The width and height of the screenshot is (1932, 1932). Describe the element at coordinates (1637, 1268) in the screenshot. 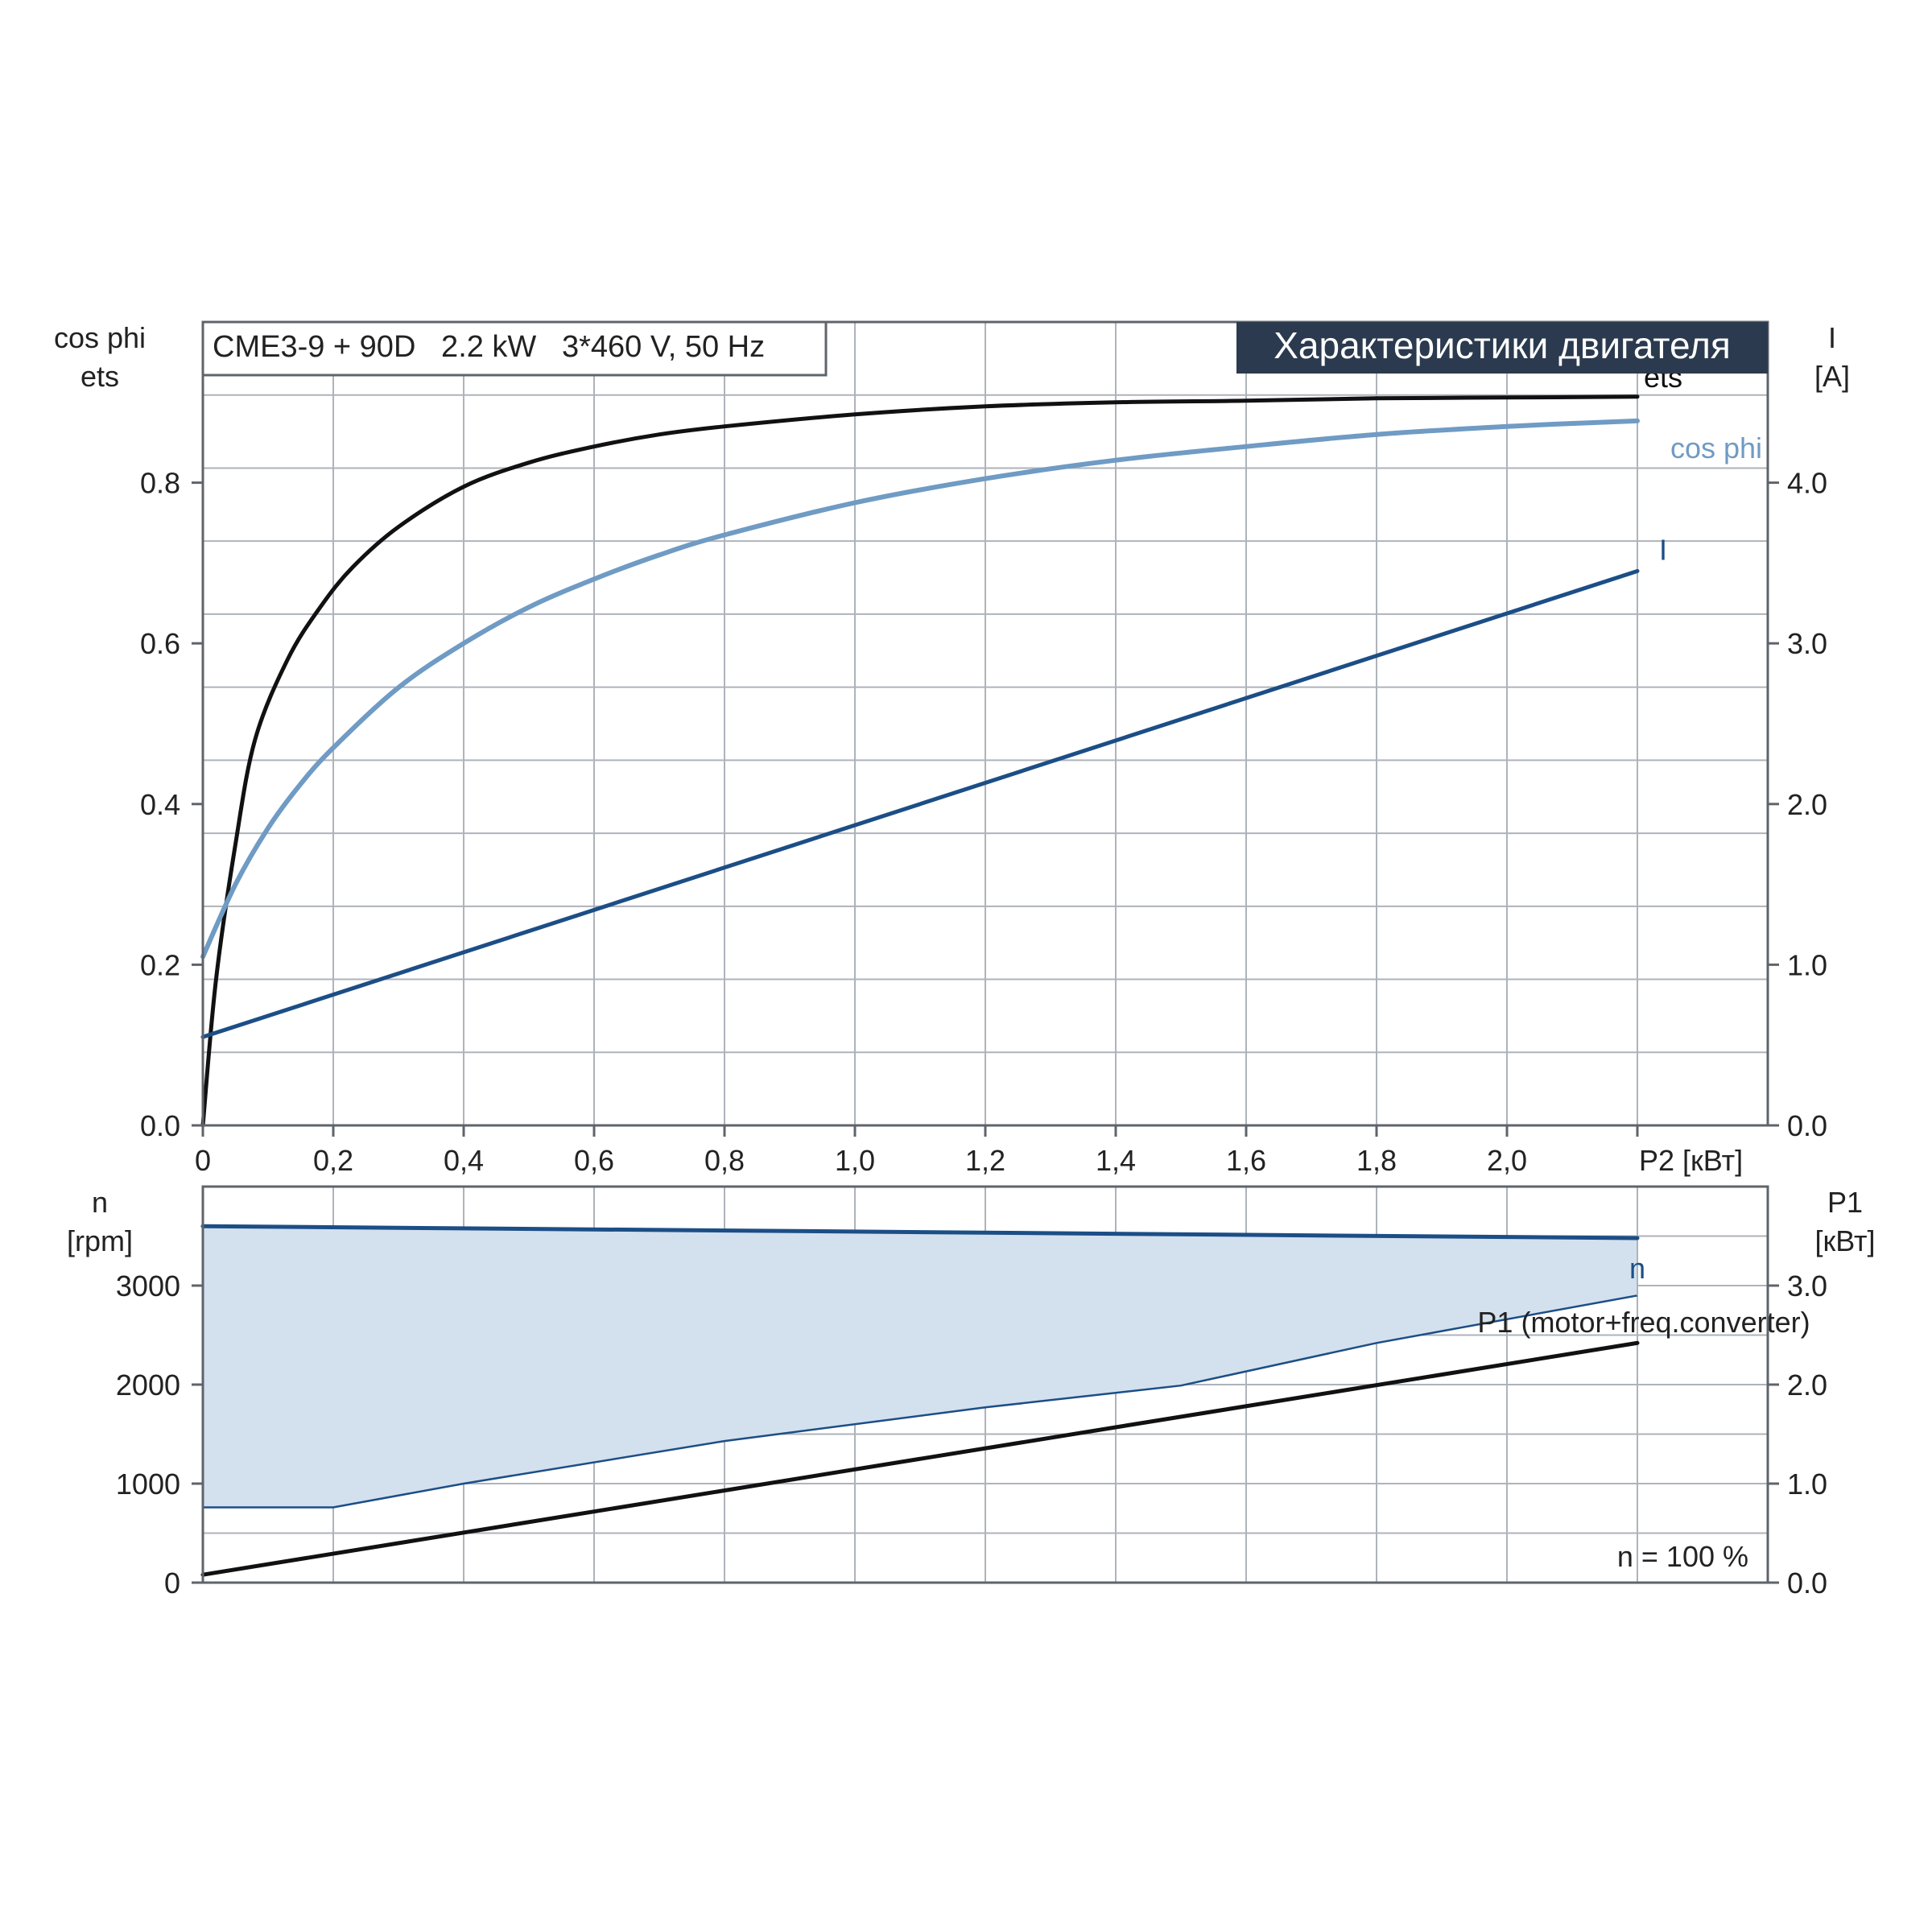

I see `series-label-n: n` at that location.